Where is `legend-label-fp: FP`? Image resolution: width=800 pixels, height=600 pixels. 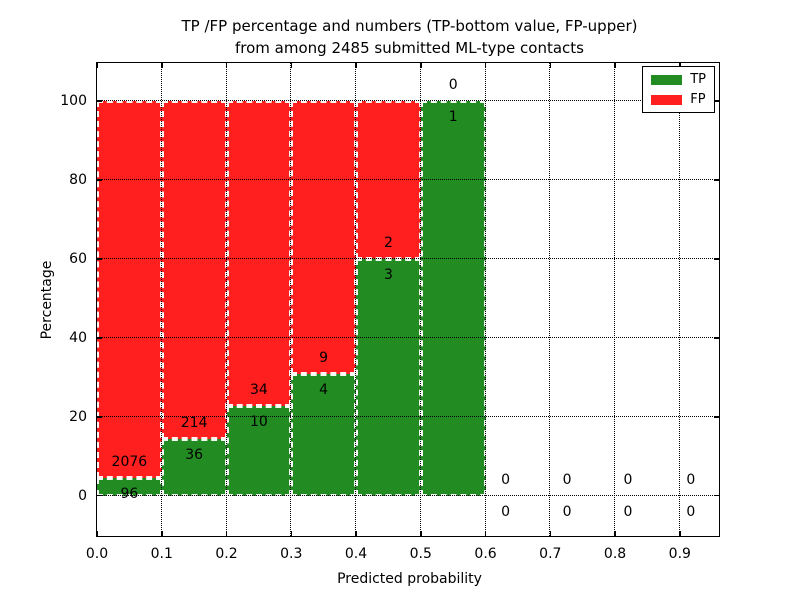 legend-label-fp: FP is located at coordinates (698, 99).